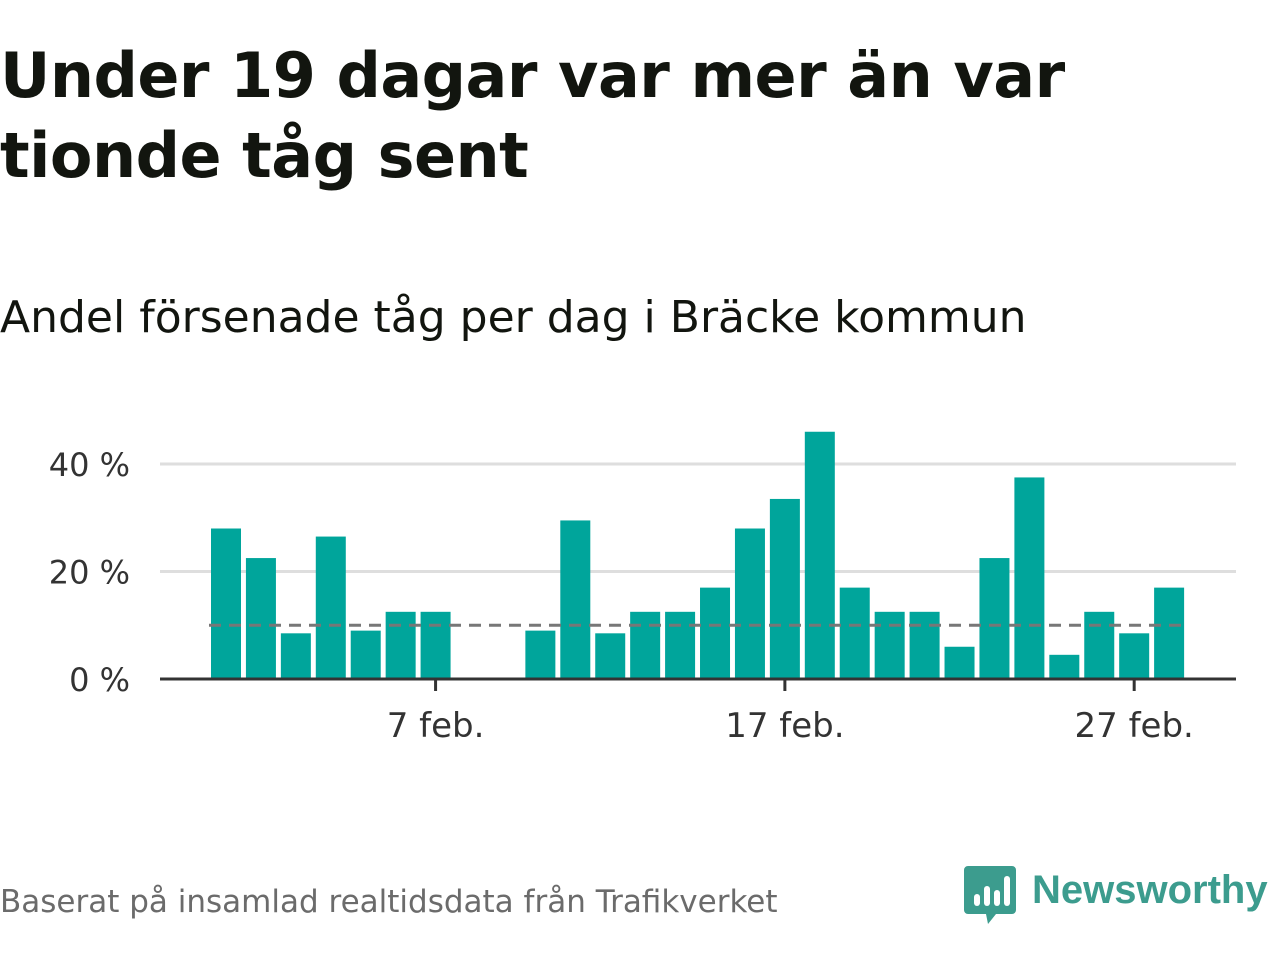  Describe the element at coordinates (1134, 726) in the screenshot. I see `x-tick-label: 27 feb.` at that location.